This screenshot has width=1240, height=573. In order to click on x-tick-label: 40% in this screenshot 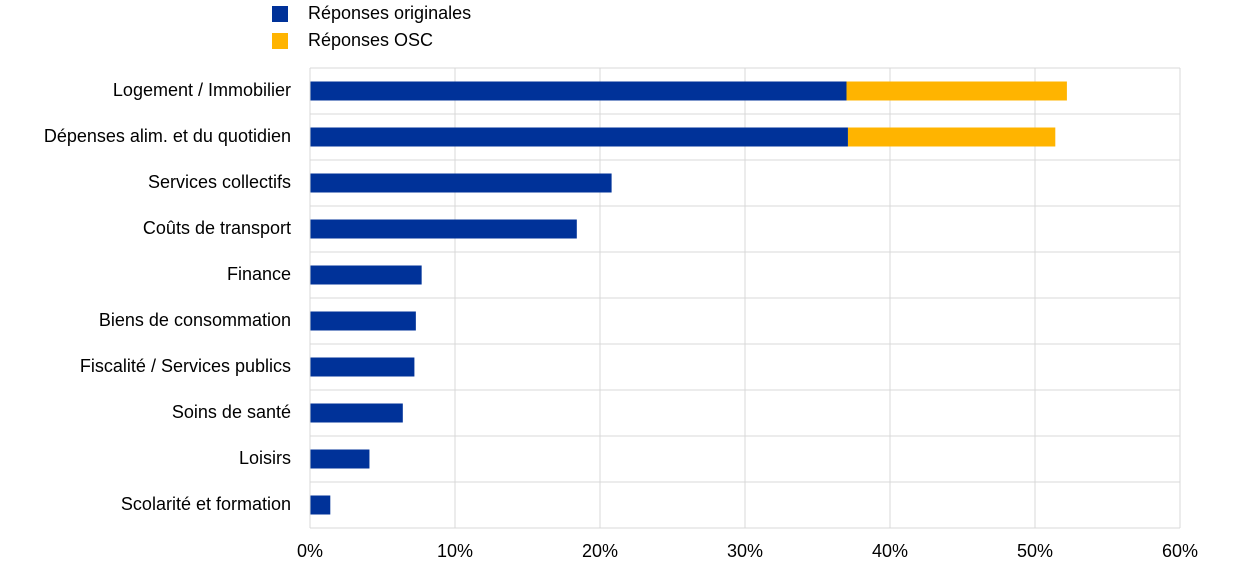, I will do `click(890, 551)`.